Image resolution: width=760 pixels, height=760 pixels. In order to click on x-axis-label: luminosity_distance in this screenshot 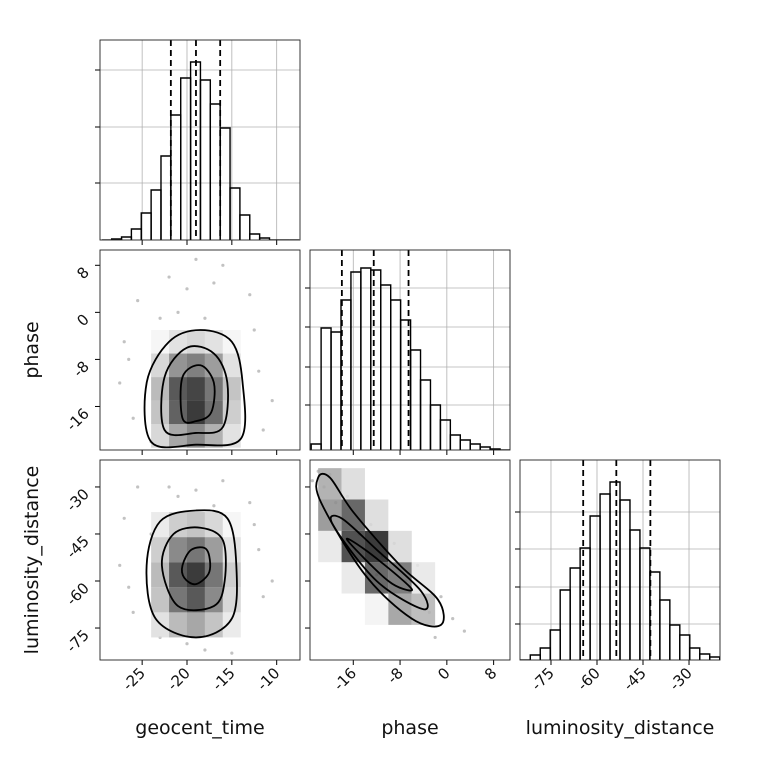, I will do `click(620, 728)`.